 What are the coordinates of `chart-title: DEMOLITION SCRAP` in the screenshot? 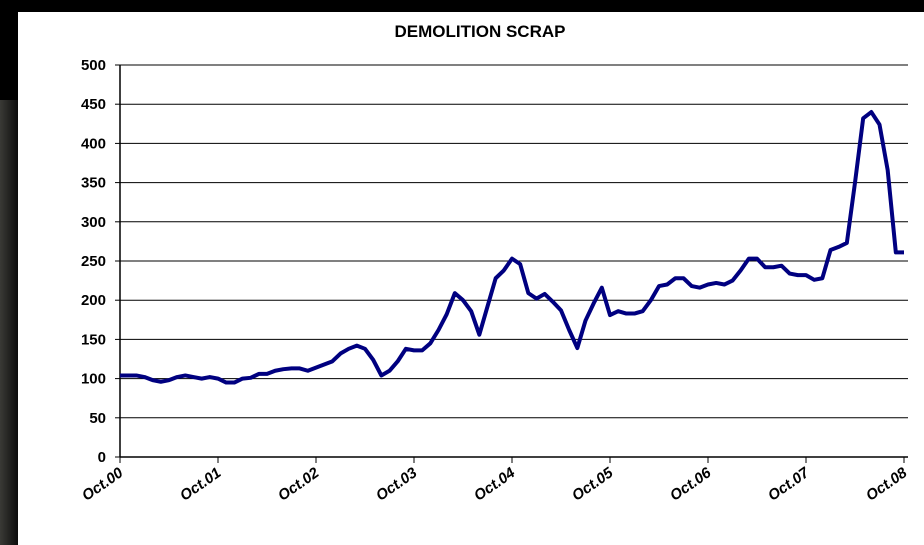 It's located at (480, 31).